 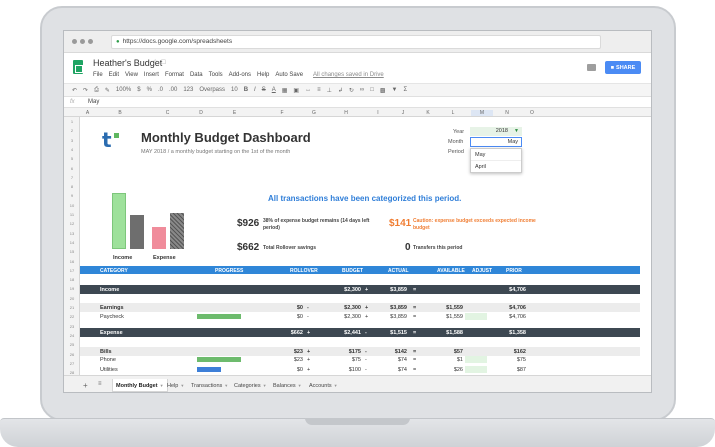 What do you see at coordinates (72, 140) in the screenshot?
I see `row-number: 3` at bounding box center [72, 140].